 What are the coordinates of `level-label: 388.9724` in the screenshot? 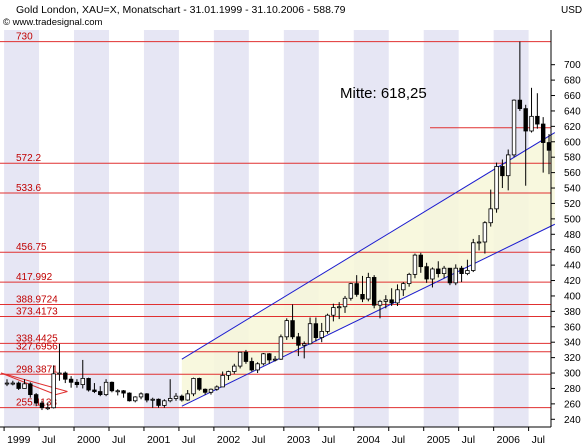 It's located at (37, 299).